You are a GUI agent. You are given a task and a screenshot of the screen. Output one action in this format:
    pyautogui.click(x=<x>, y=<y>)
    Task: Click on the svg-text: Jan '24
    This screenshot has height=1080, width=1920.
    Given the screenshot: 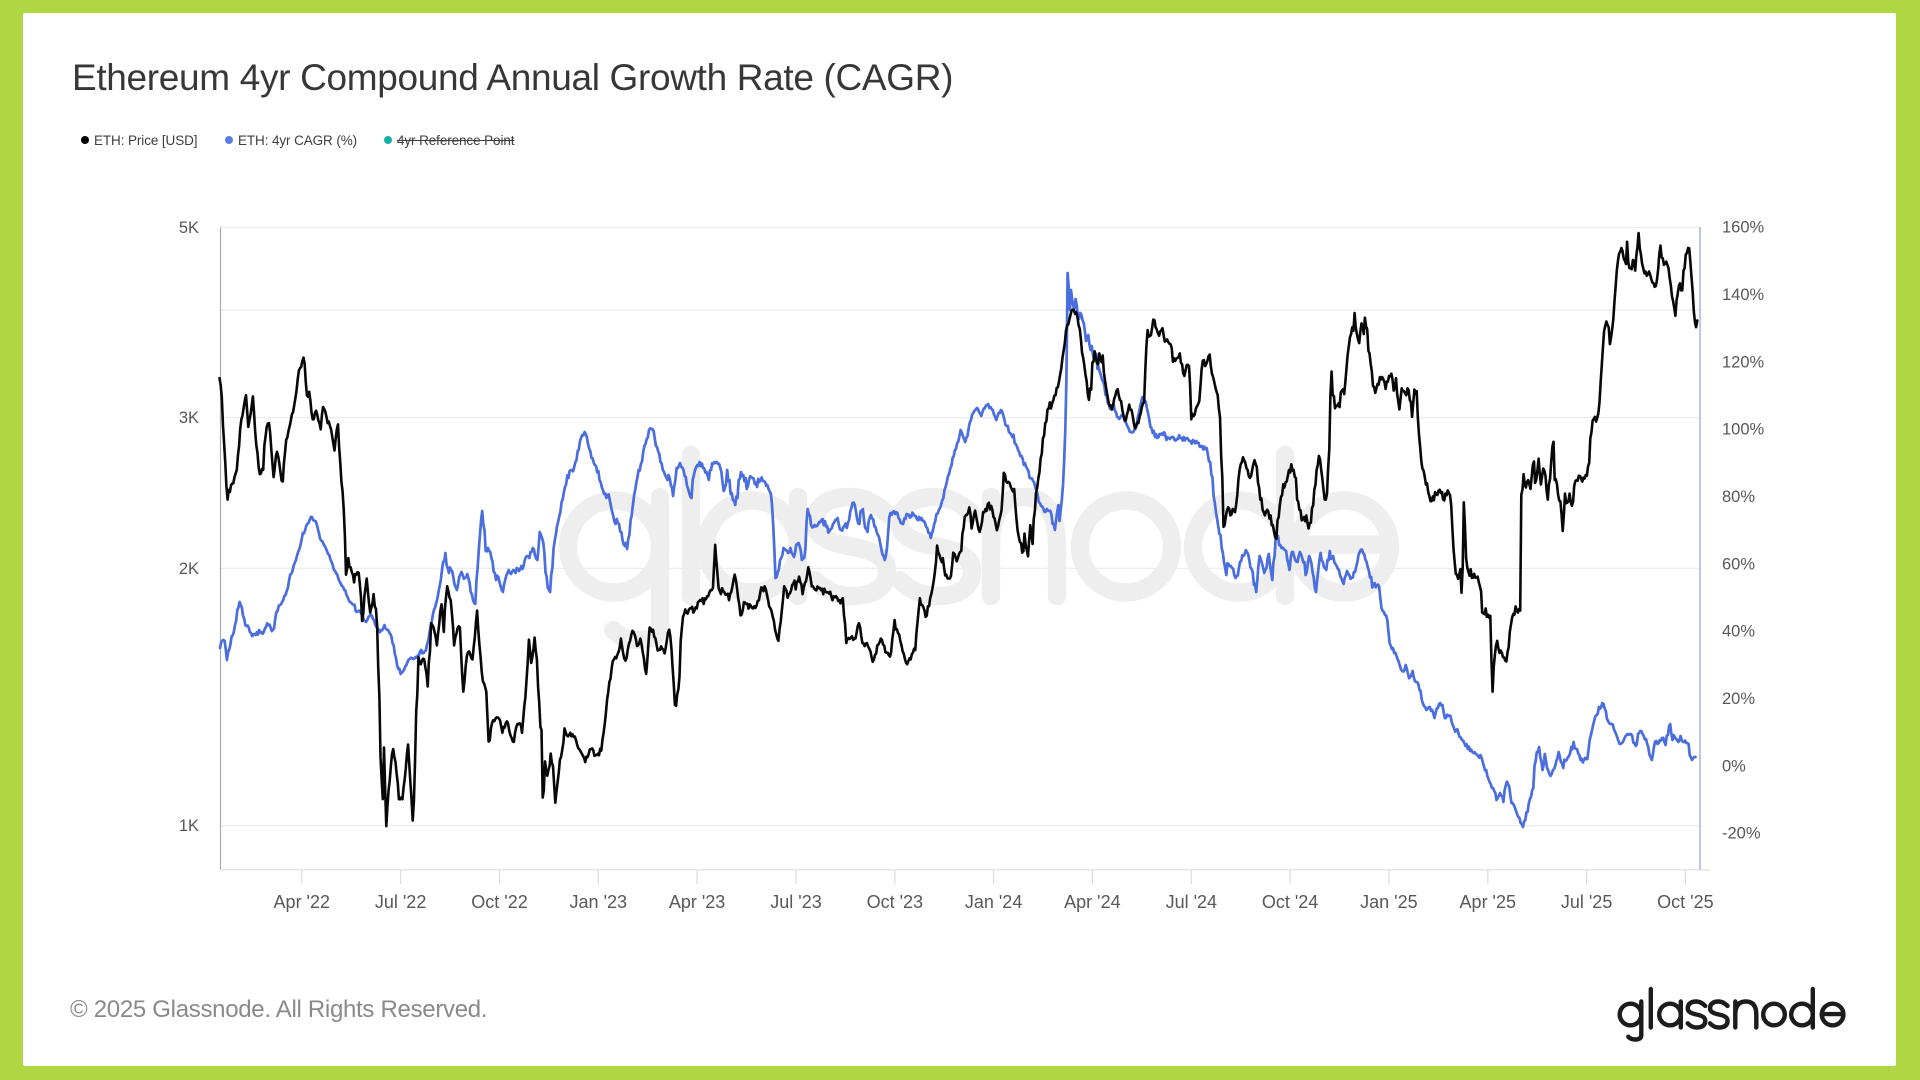 What is the action you would take?
    pyautogui.click(x=993, y=902)
    